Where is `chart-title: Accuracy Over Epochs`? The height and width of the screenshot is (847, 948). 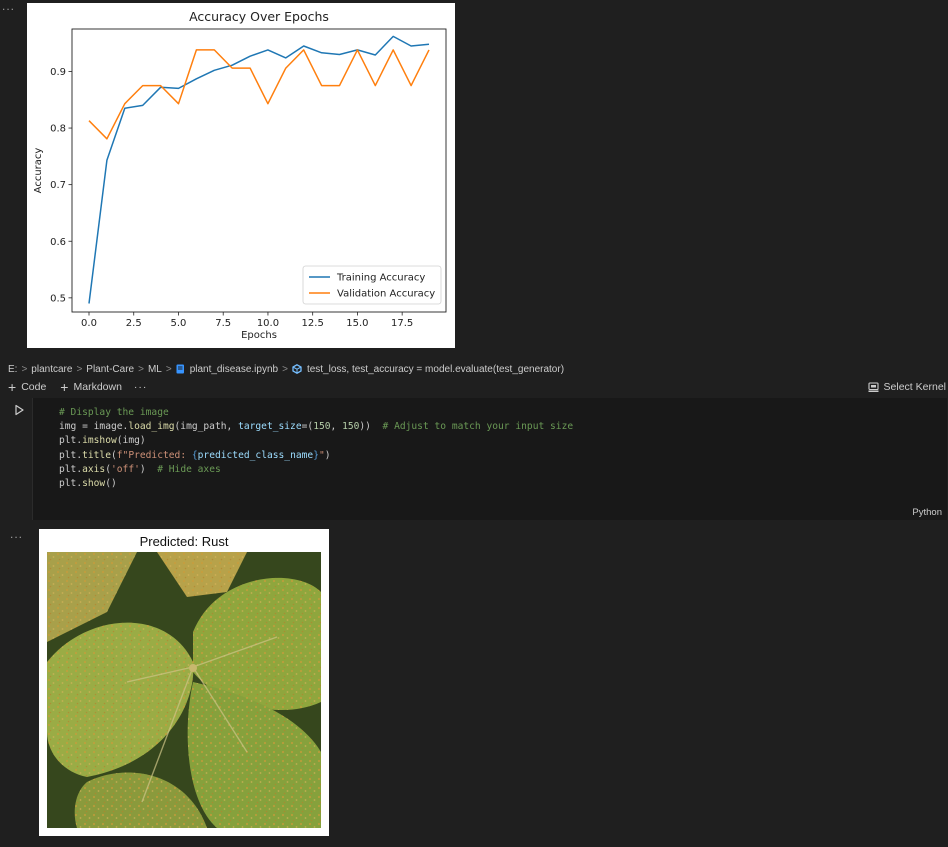
chart-title: Accuracy Over Epochs is located at coordinates (259, 16).